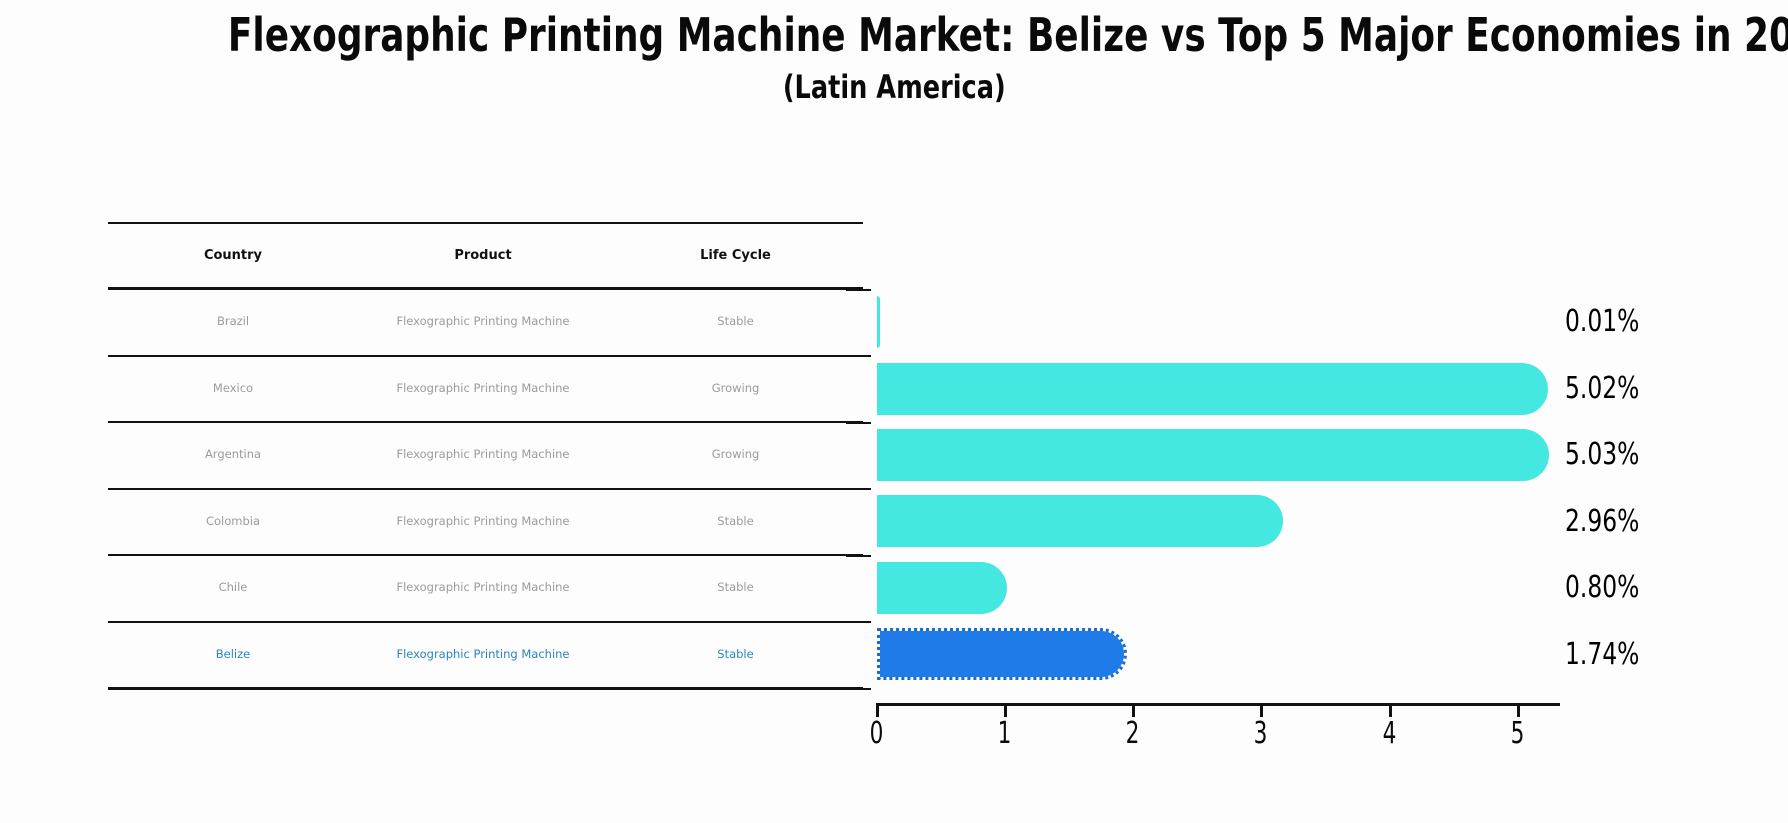 The height and width of the screenshot is (823, 1788). I want to click on x-axis-tick-label: 2, so click(1133, 733).